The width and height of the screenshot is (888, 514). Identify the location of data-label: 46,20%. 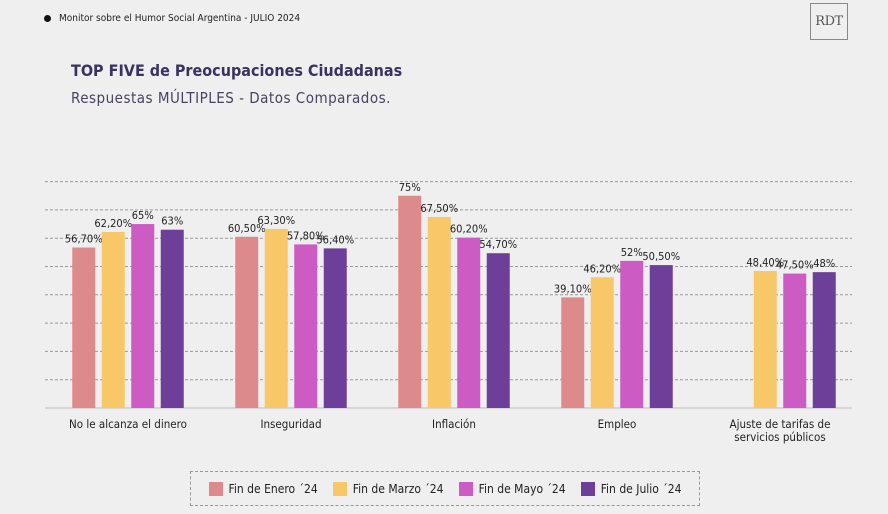
(602, 268).